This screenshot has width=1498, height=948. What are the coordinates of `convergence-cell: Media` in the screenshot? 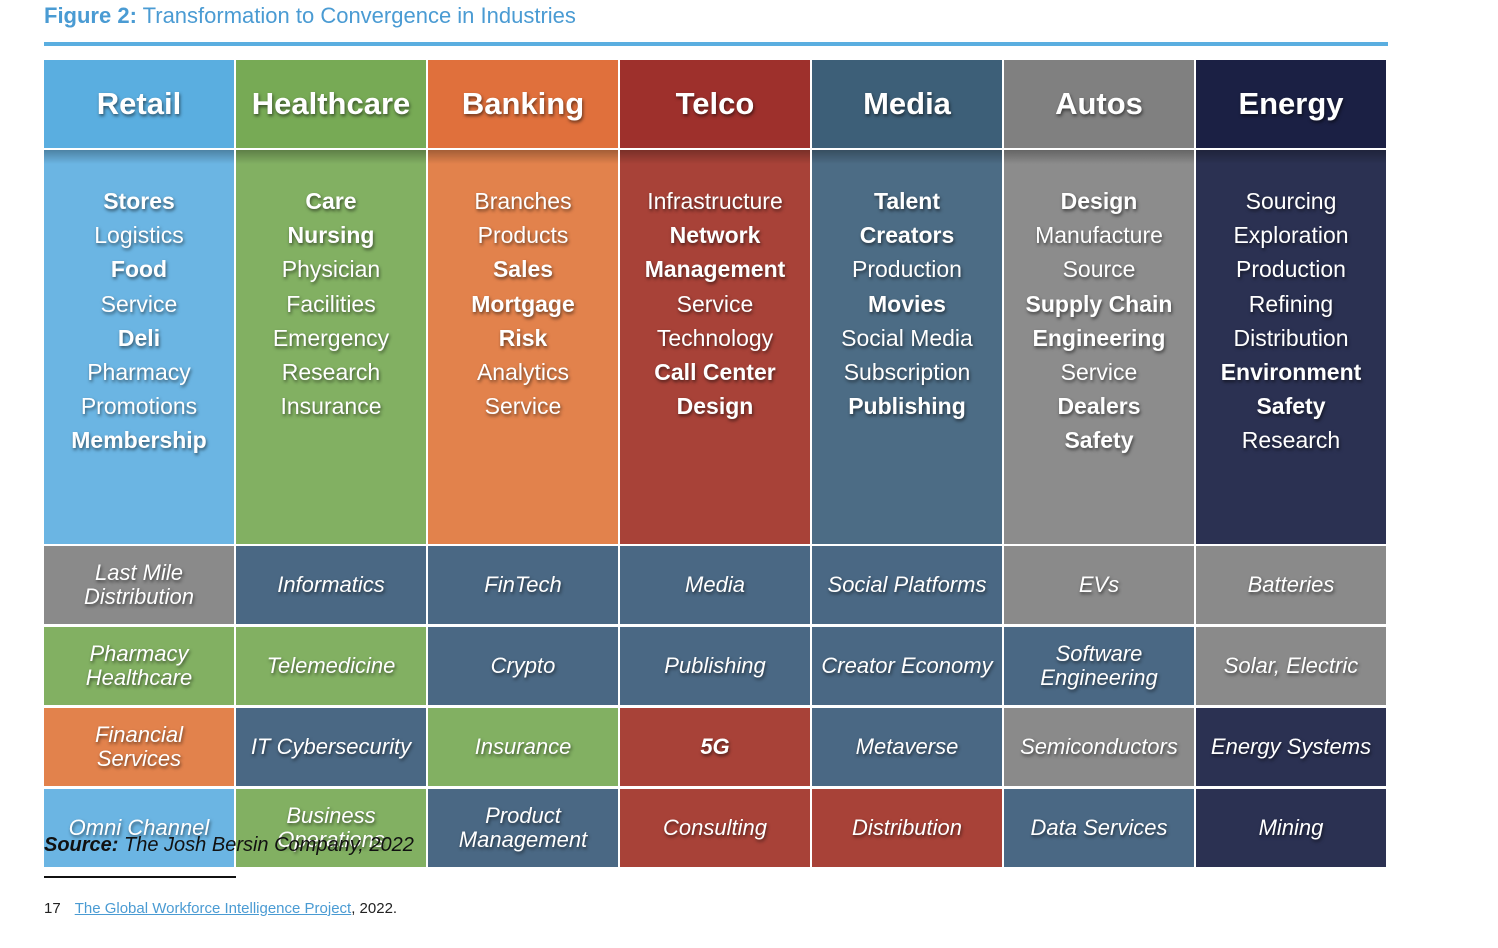 It's located at (715, 585).